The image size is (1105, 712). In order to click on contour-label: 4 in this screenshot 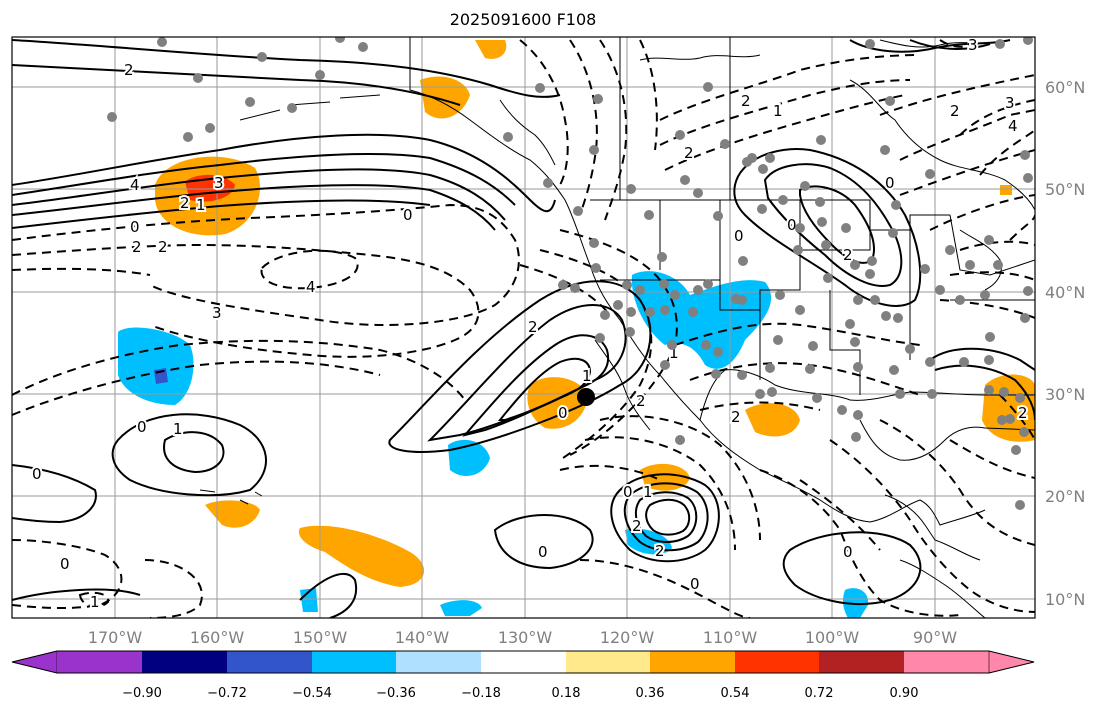, I will do `click(311, 287)`.